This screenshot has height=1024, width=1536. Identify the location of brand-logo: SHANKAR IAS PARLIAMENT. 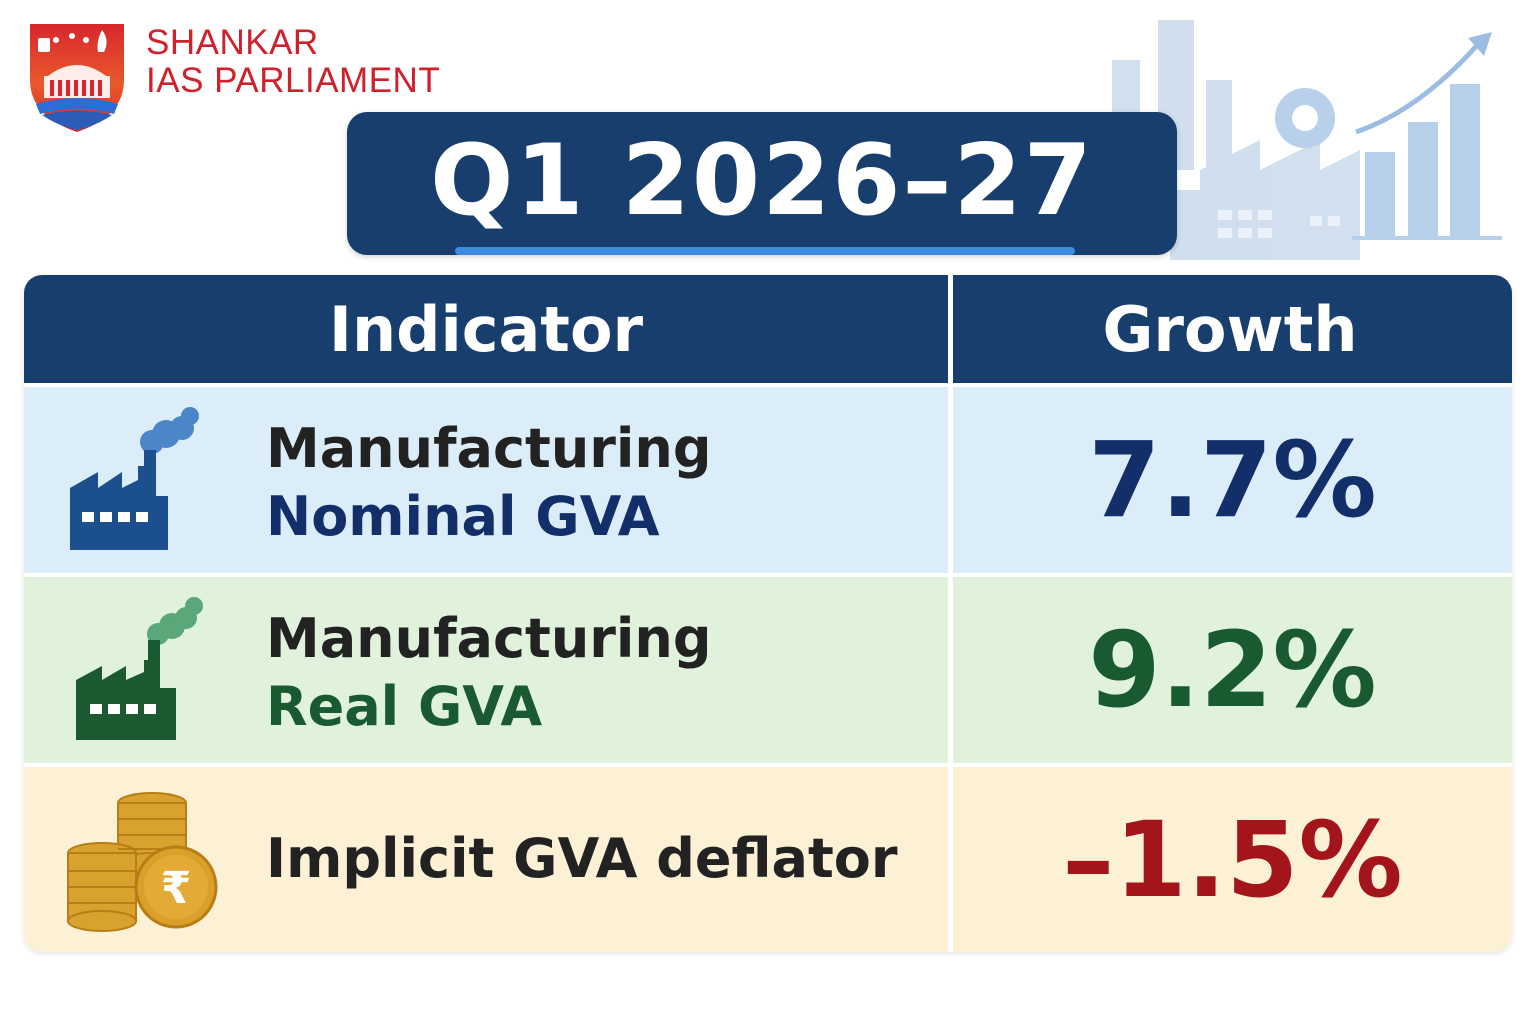
(233, 76).